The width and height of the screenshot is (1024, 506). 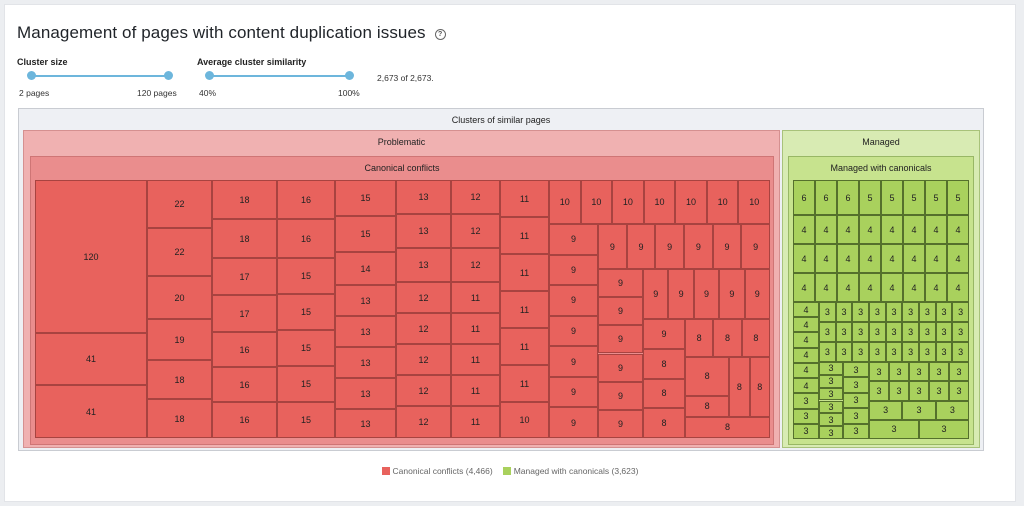 I want to click on cluster-cell: 120, so click(x=91, y=256).